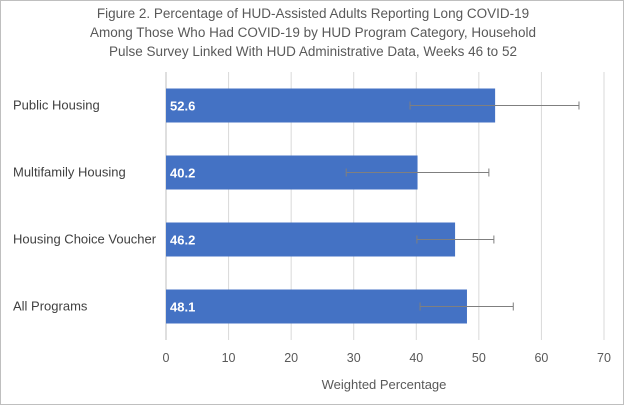 The width and height of the screenshot is (624, 405). Describe the element at coordinates (479, 358) in the screenshot. I see `x-tick-label: 50` at that location.